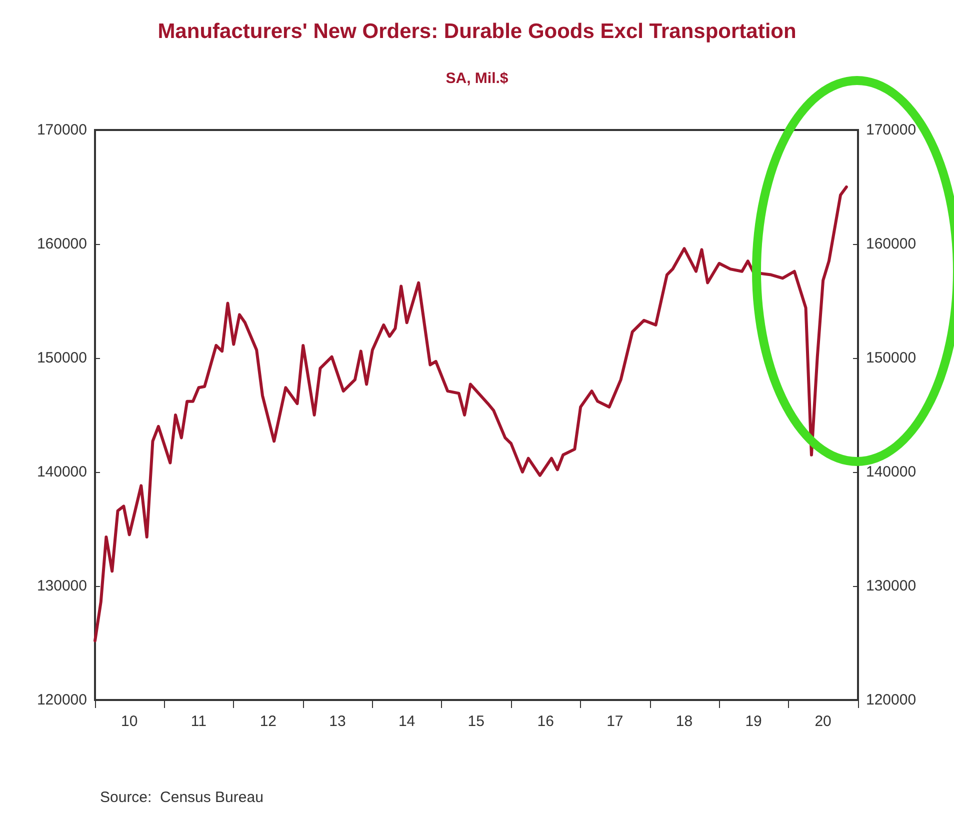  What do you see at coordinates (823, 721) in the screenshot?
I see `x-tick-label: 20` at bounding box center [823, 721].